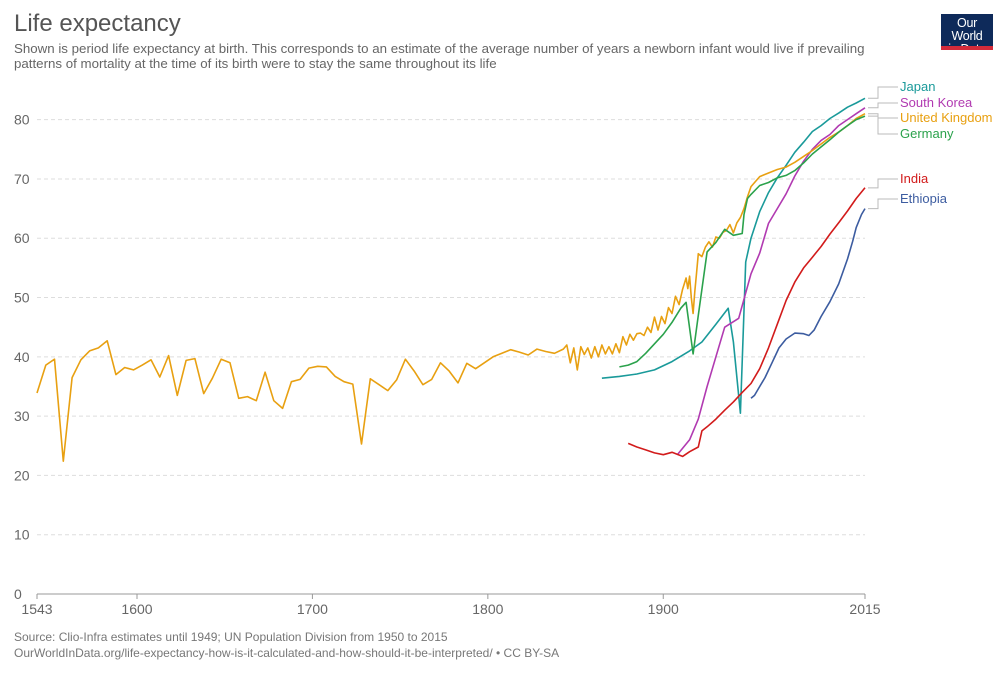 This screenshot has height=673, width=1007. I want to click on y-axis-ticks: 0 10 20 30 40 50 60 70 80, so click(22, 357).